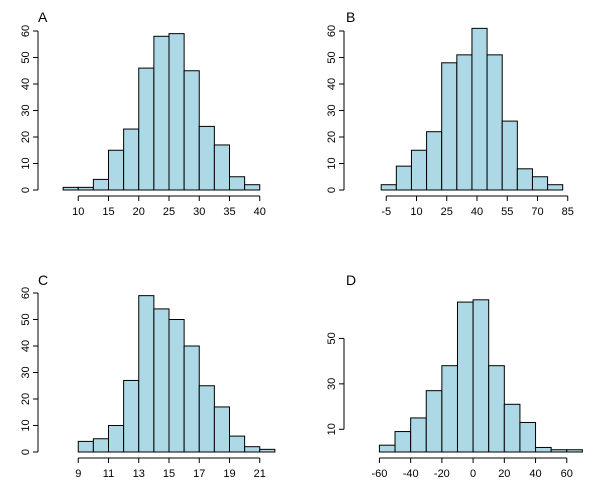 The width and height of the screenshot is (610, 496). I want to click on x-tick-label: 85, so click(568, 212).